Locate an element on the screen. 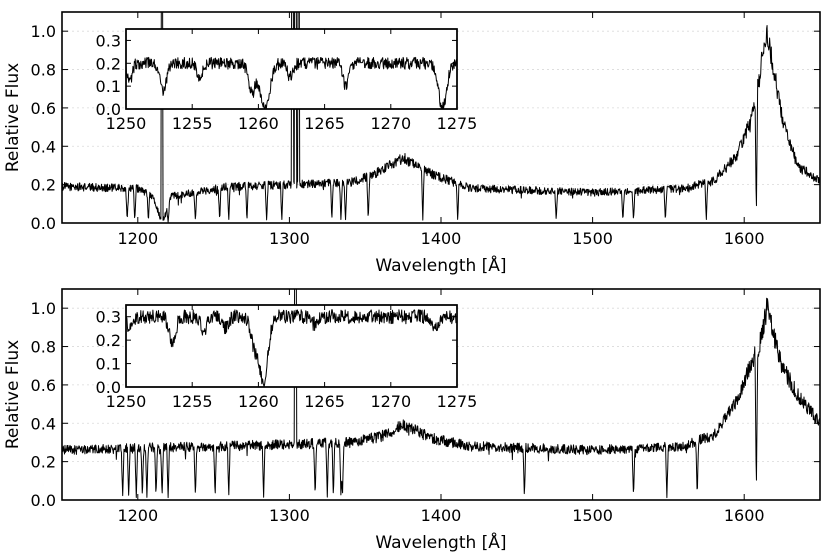 The image size is (830, 554). inset-background is located at coordinates (291, 69).